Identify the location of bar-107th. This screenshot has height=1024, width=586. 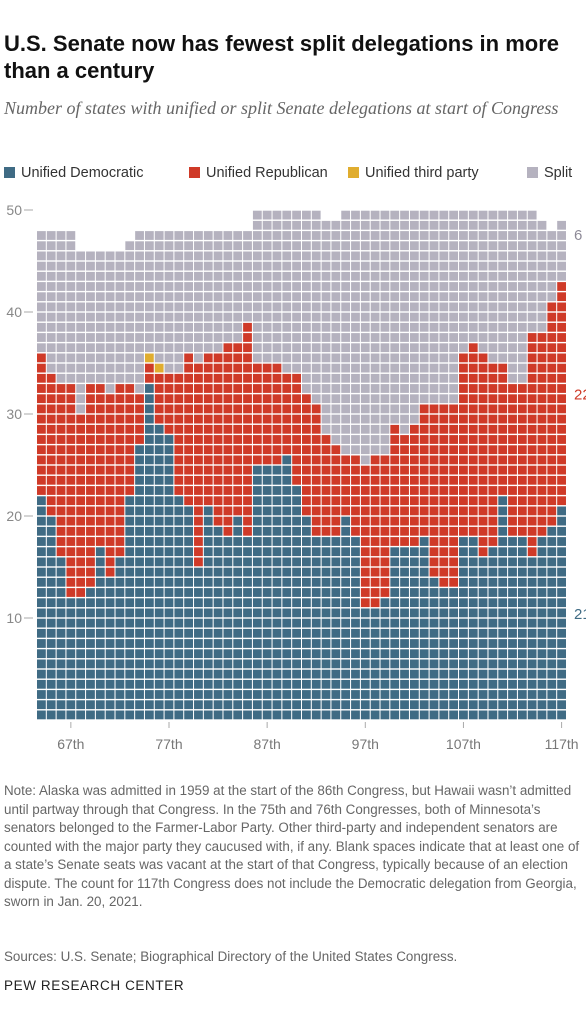
(463, 465).